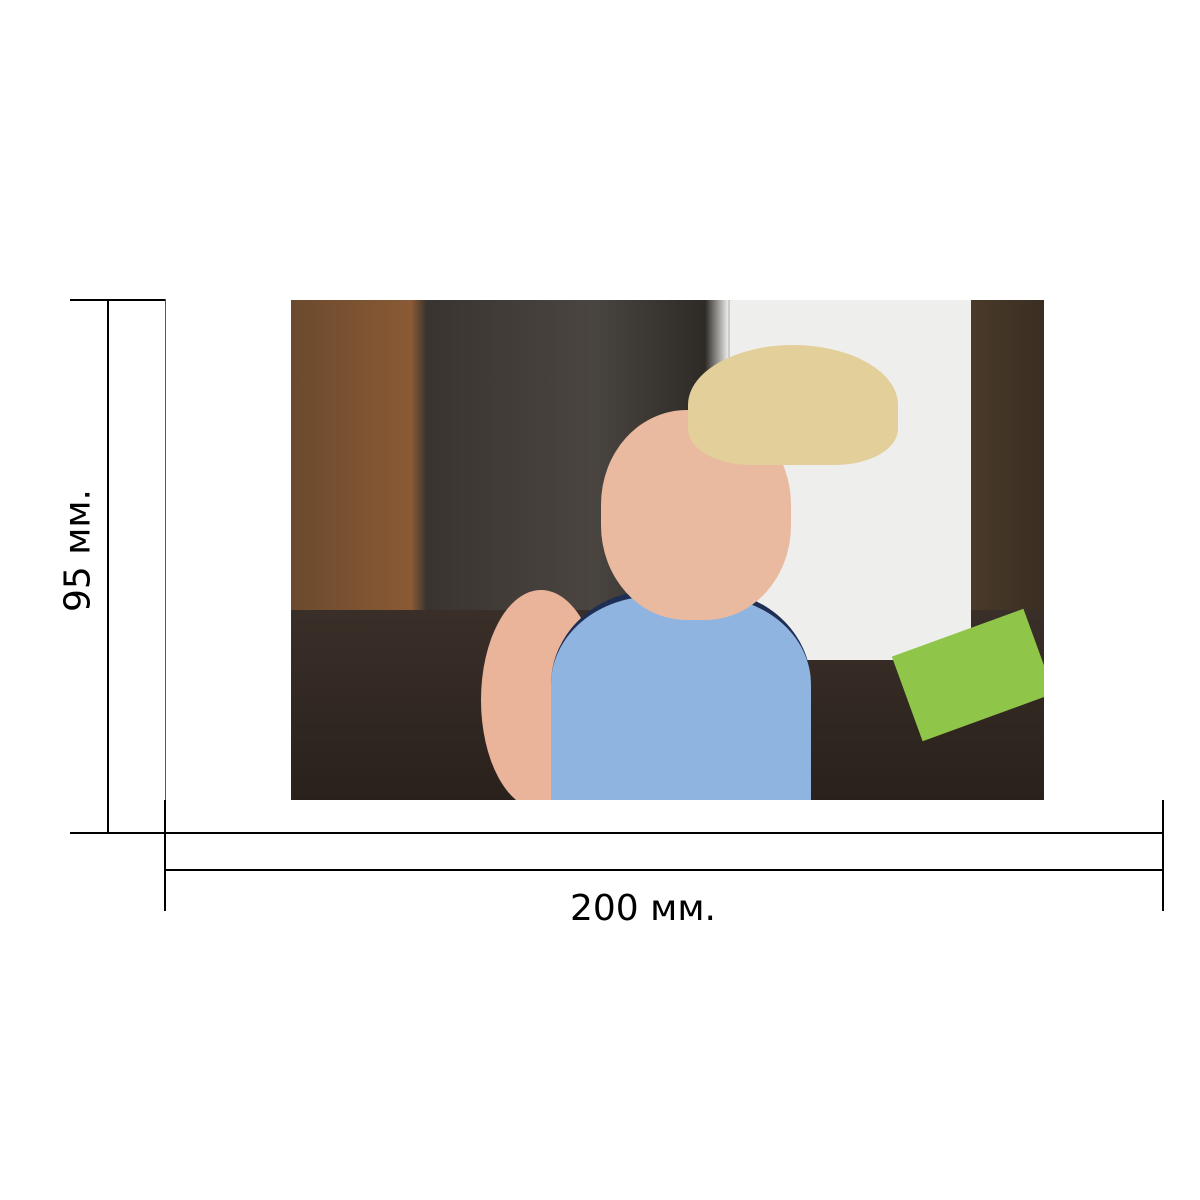  Describe the element at coordinates (78, 551) in the screenshot. I see `height-label: 95 мм.` at that location.